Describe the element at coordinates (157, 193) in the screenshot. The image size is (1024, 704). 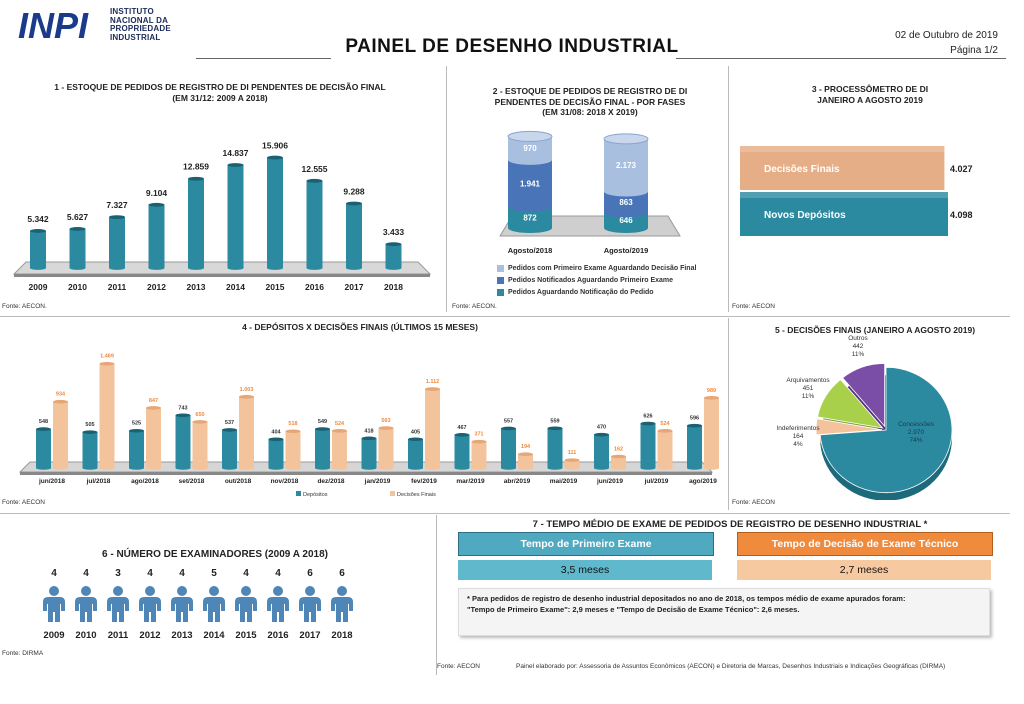
I see `chart1-data-label: 9.104` at that location.